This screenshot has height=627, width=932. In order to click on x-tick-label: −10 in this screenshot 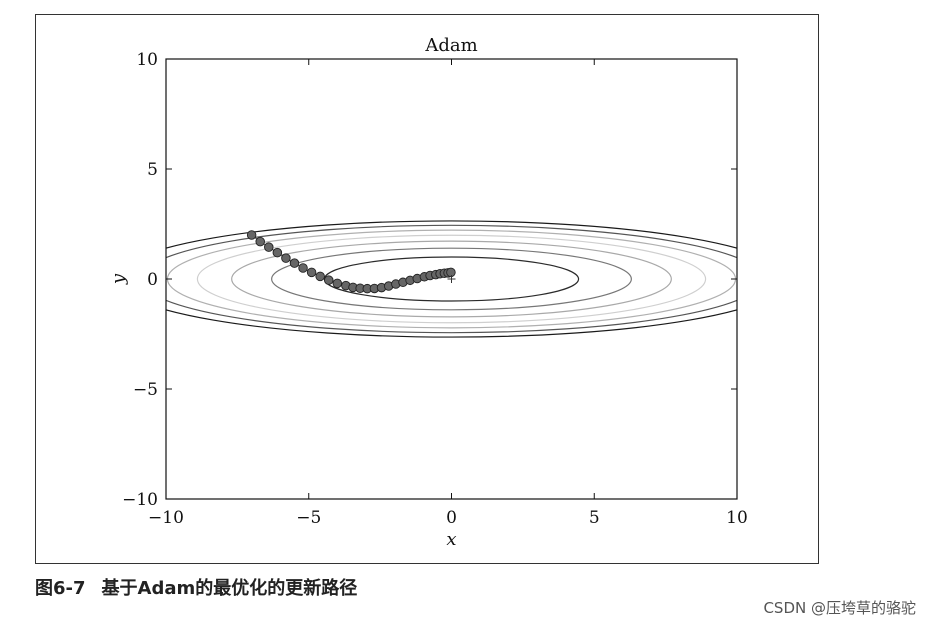, I will do `click(166, 518)`.